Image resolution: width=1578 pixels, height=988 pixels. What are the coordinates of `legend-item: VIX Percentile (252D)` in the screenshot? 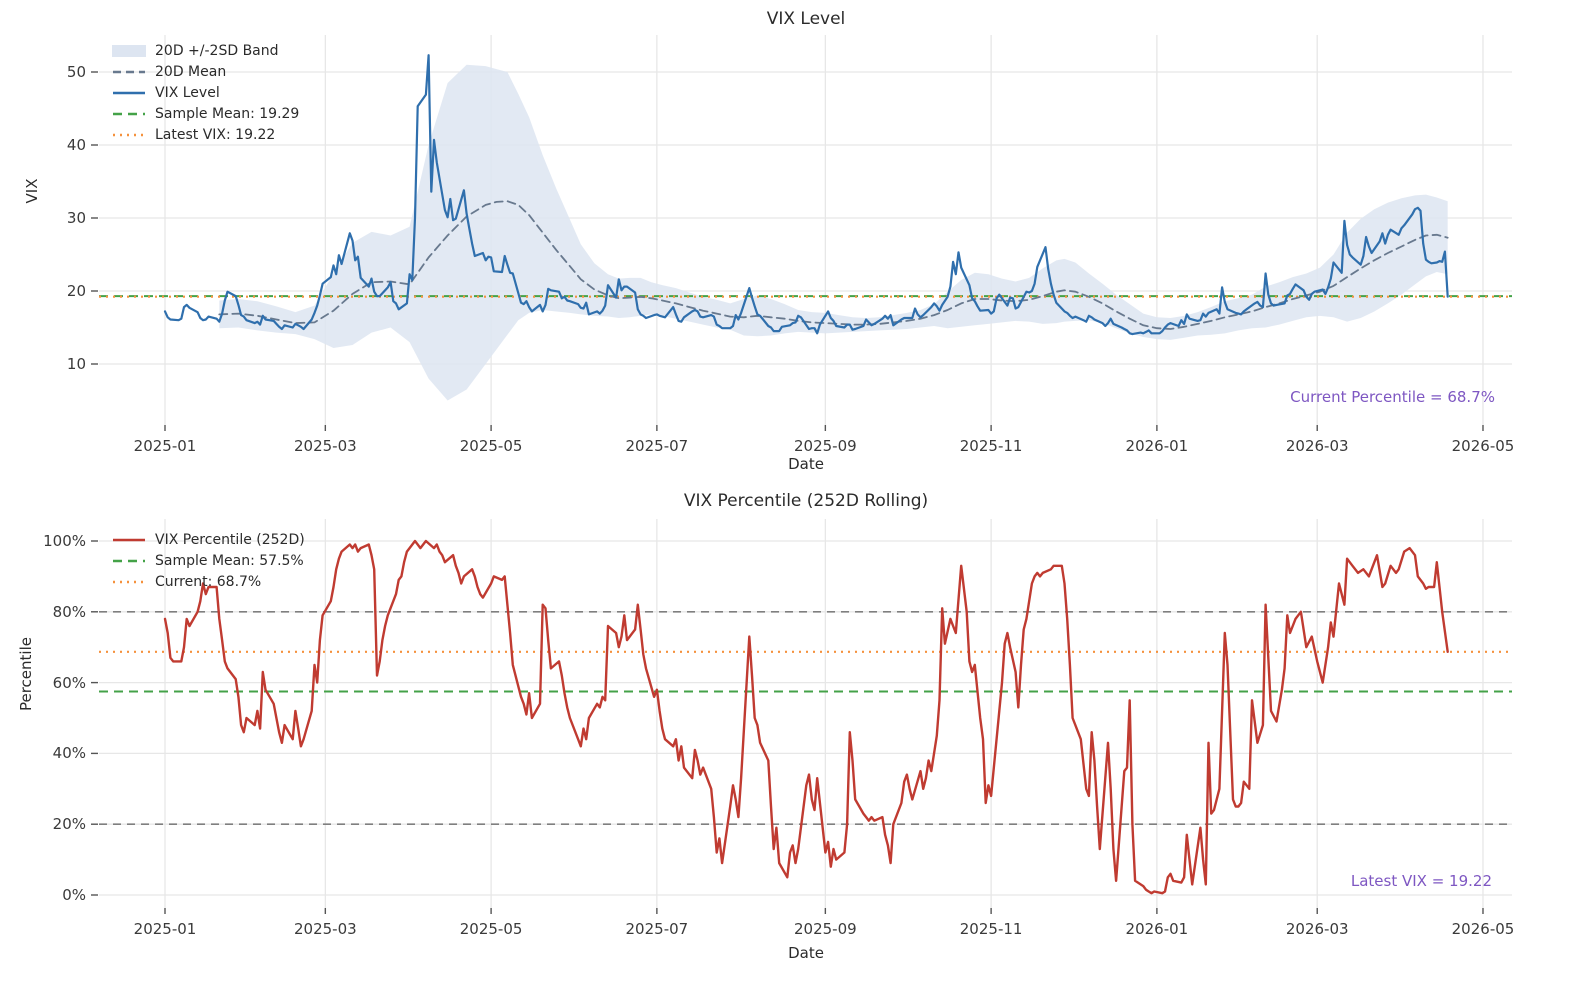 It's located at (208, 539).